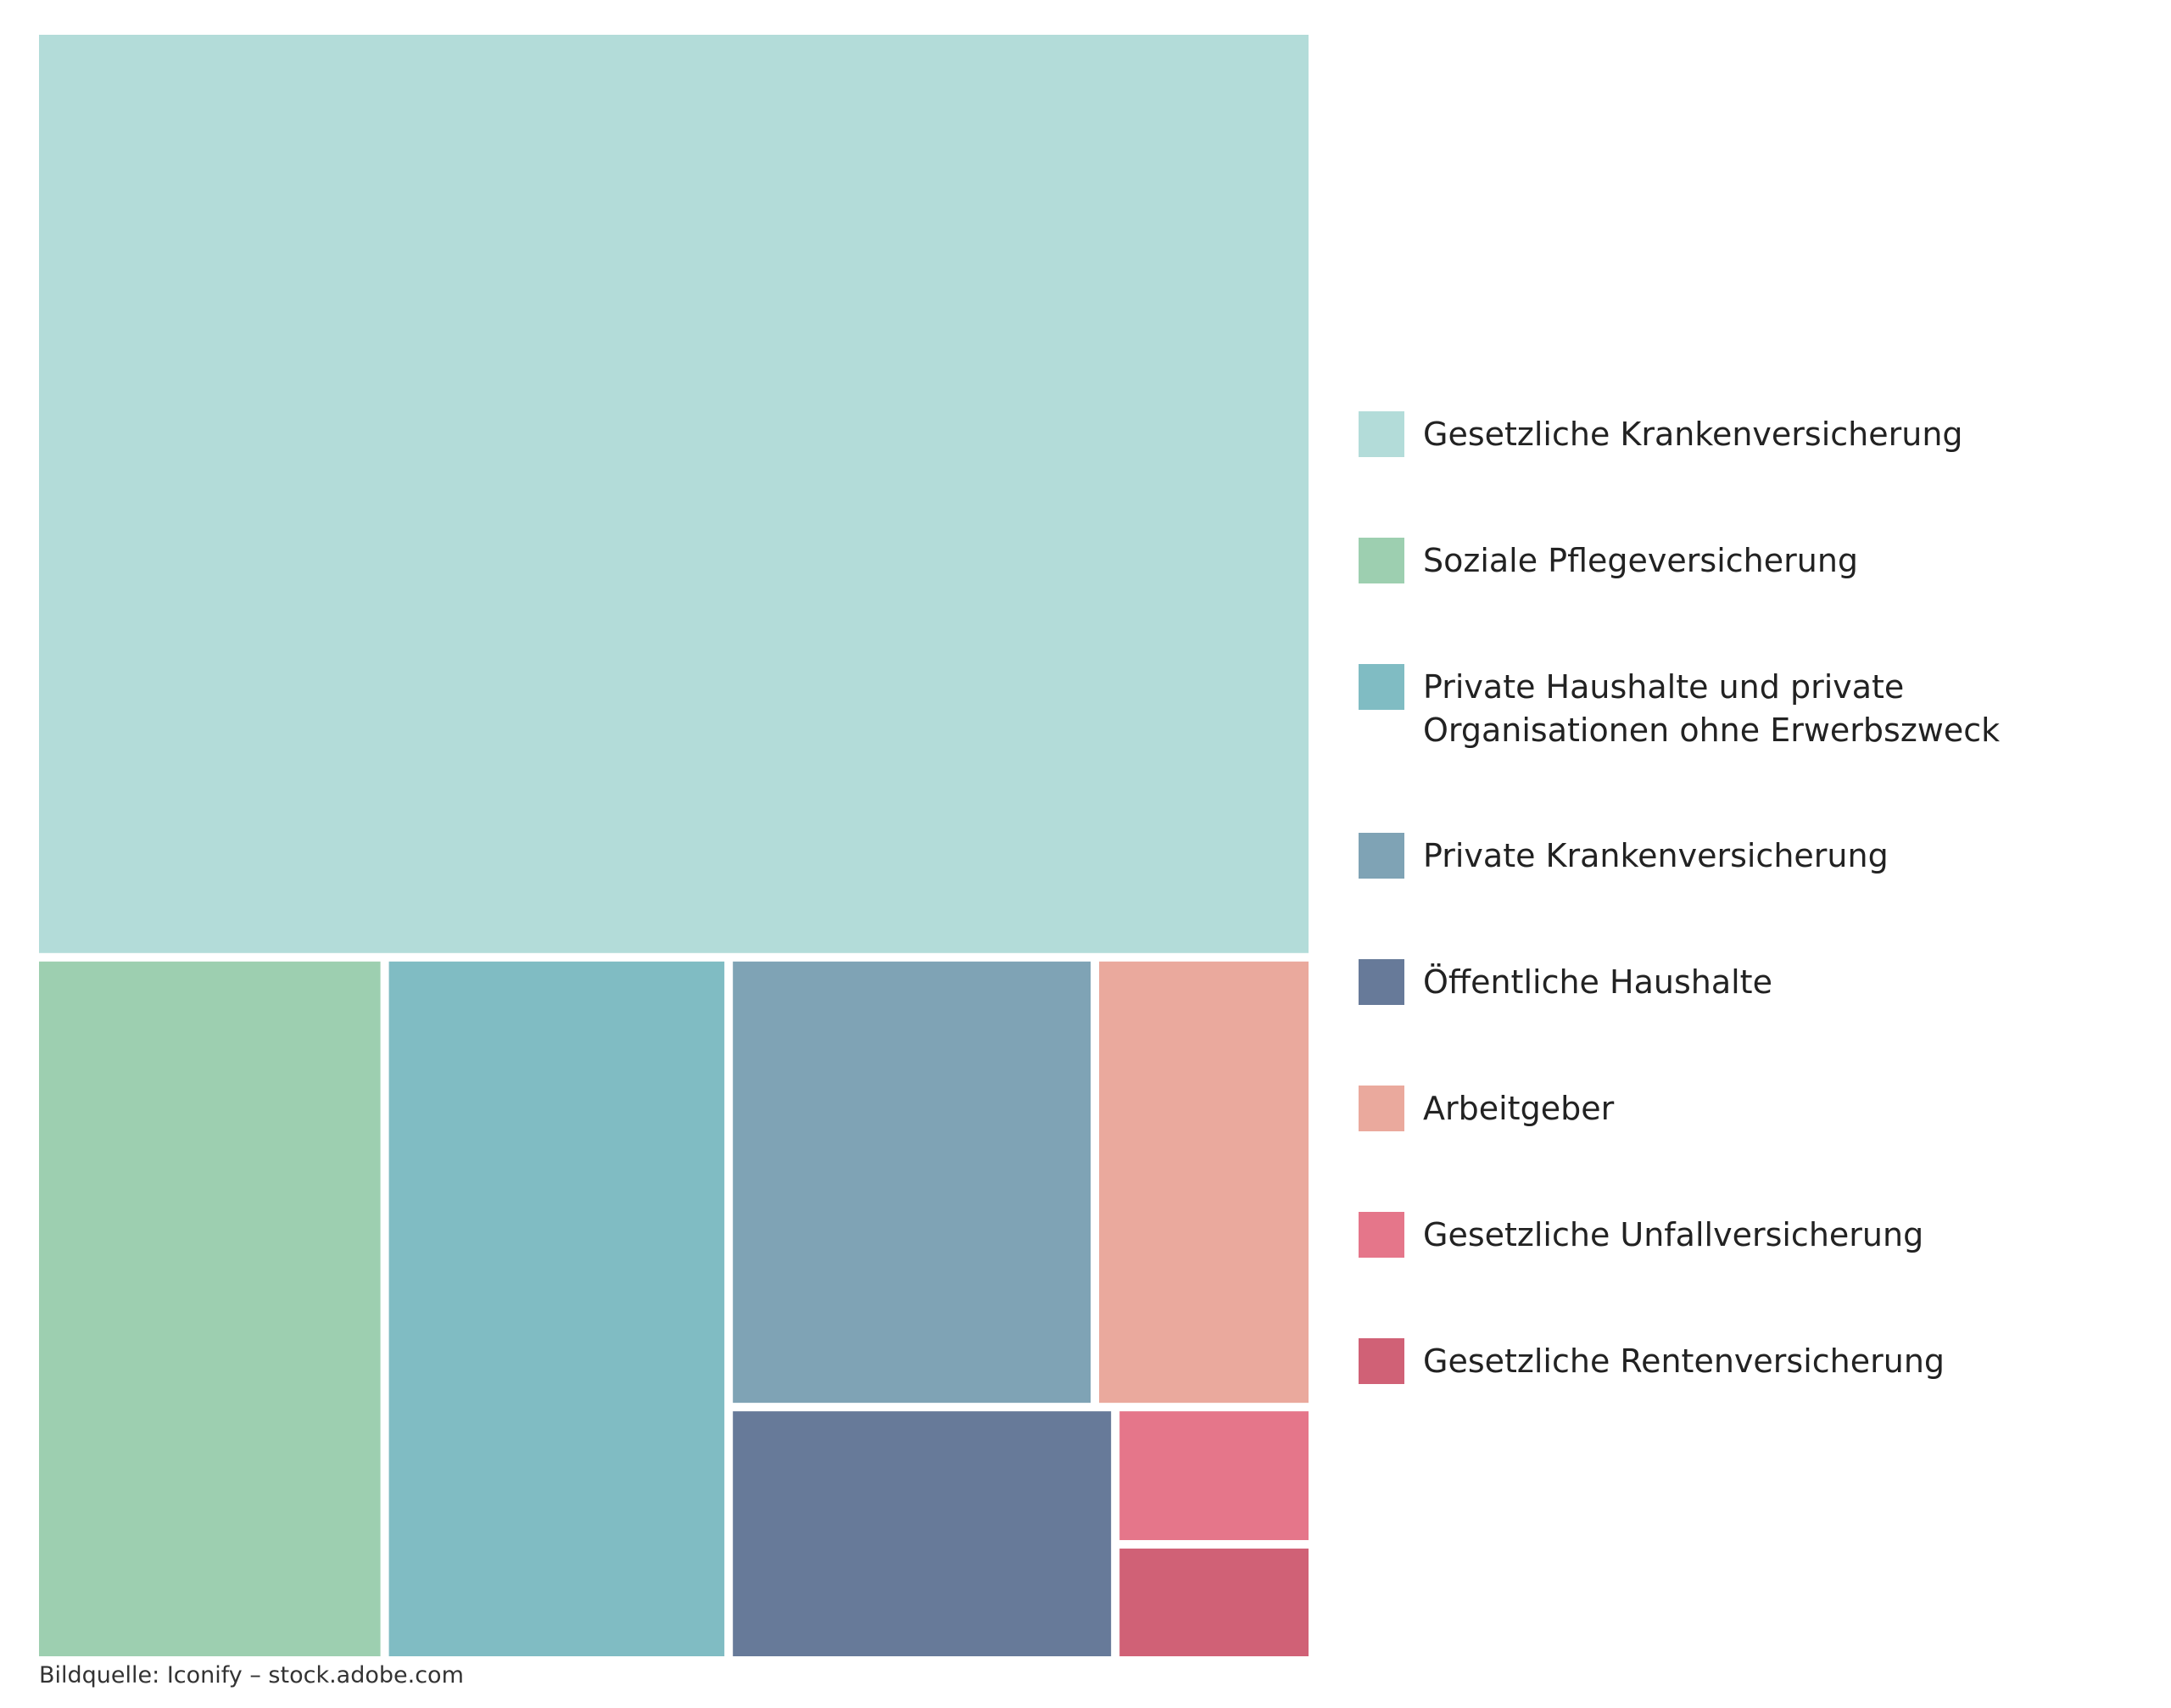  What do you see at coordinates (1519, 1109) in the screenshot?
I see `legend-label: Arbeitgeber` at bounding box center [1519, 1109].